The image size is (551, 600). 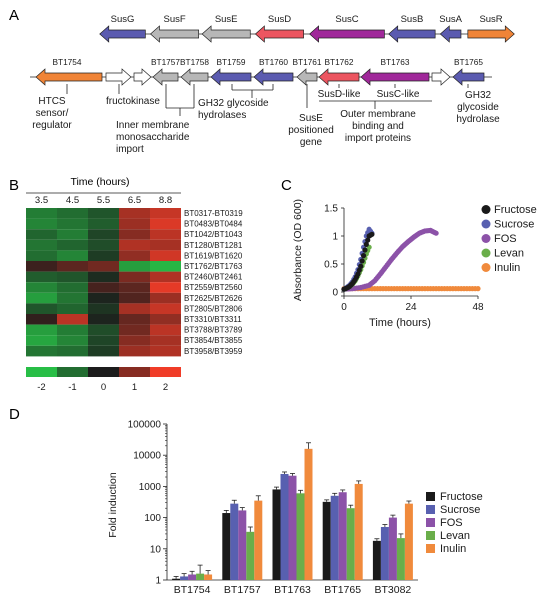 I want to click on legend-label: Sucrose, so click(x=460, y=510).